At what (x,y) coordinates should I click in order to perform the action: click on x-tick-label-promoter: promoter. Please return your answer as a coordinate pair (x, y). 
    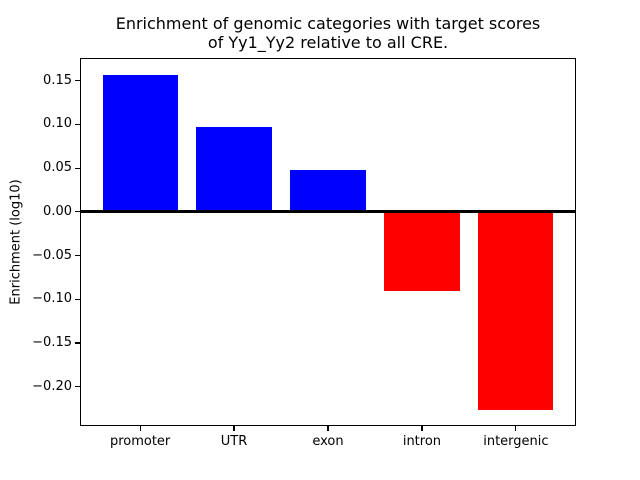
    Looking at the image, I should click on (140, 441).